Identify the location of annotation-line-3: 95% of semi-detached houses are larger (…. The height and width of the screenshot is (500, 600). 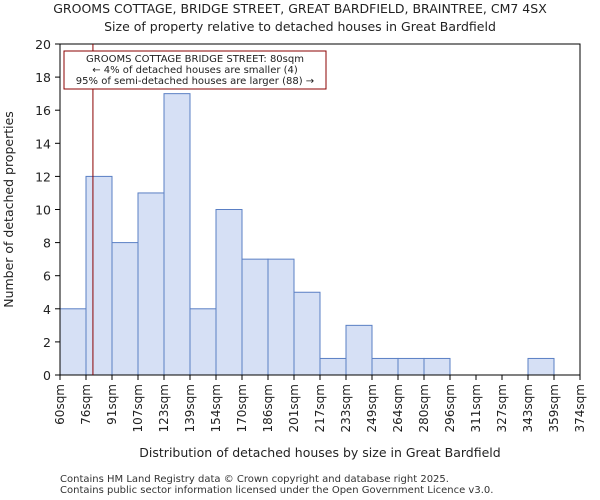
(195, 81).